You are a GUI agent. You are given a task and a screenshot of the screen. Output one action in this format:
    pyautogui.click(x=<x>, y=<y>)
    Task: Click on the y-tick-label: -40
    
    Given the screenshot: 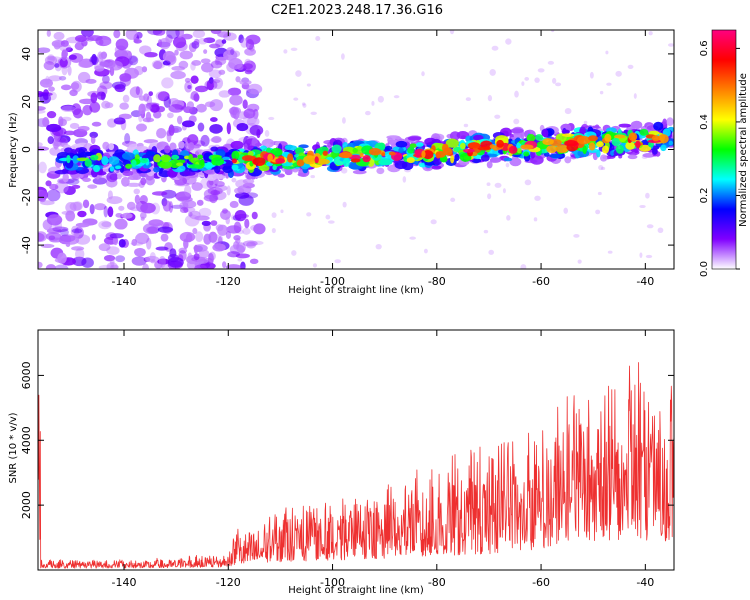 What is the action you would take?
    pyautogui.click(x=26, y=245)
    